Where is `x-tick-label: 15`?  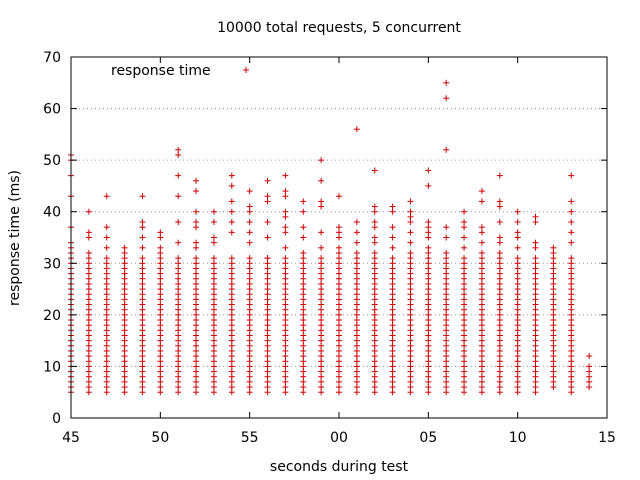
x-tick-label: 15 is located at coordinates (607, 438).